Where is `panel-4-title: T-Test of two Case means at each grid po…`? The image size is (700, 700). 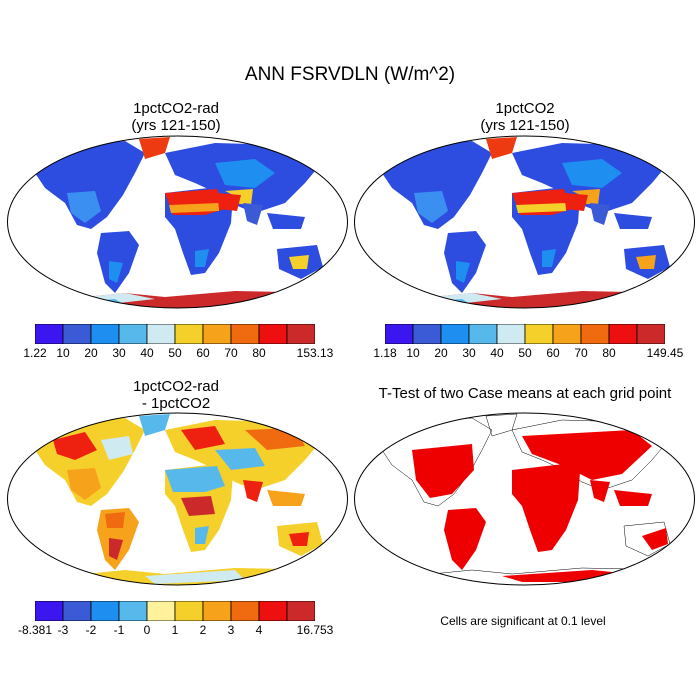 panel-4-title: T-Test of two Case means at each grid po… is located at coordinates (525, 393).